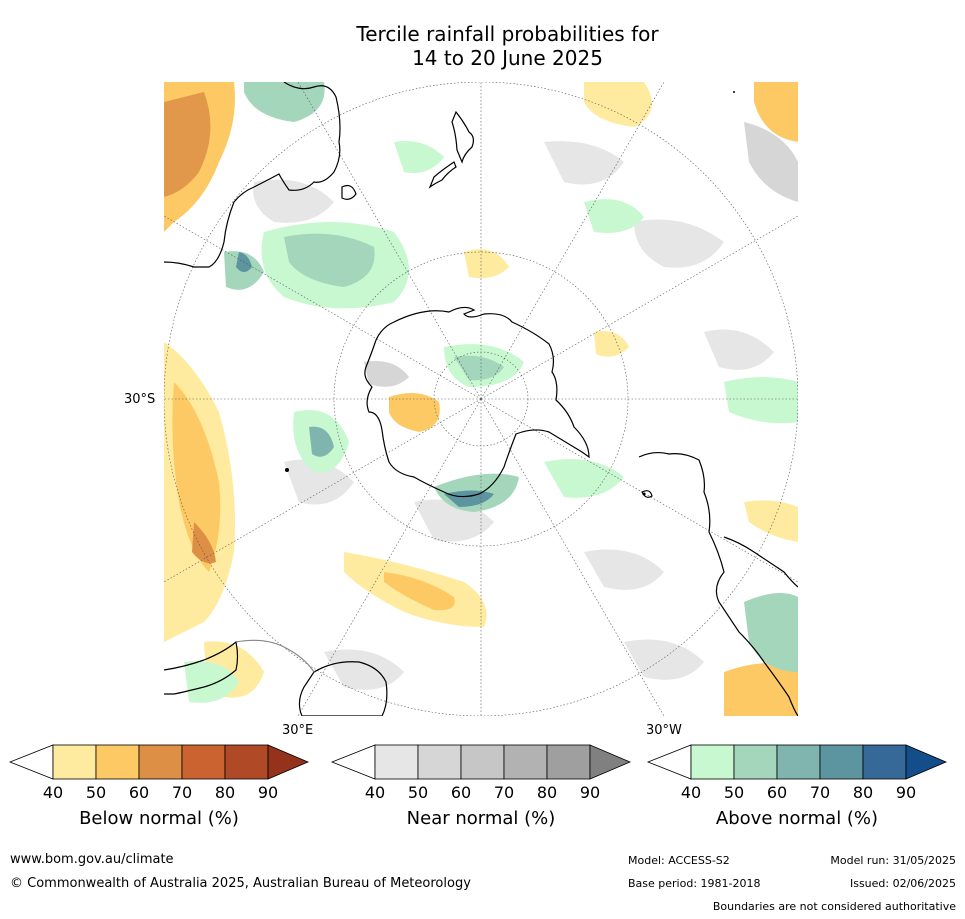 The image size is (965, 919). I want to click on falklands-coastline, so click(647, 494).